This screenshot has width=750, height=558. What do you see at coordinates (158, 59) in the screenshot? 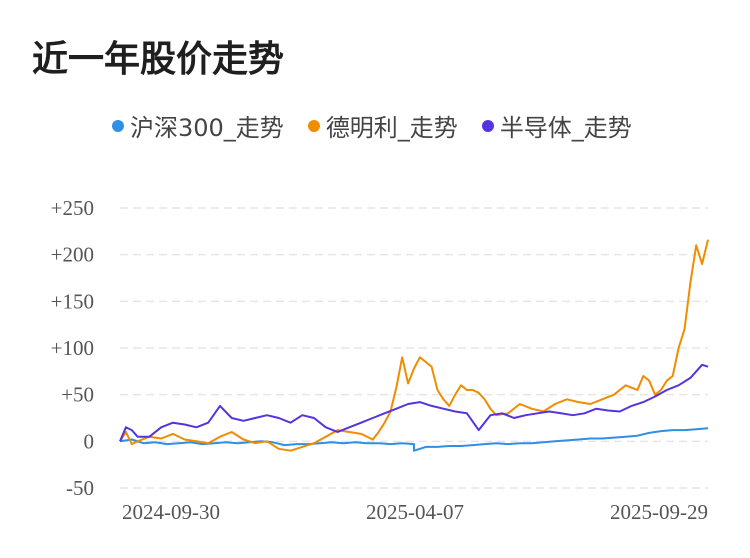
I see `chart-title: 近一年股价走势` at bounding box center [158, 59].